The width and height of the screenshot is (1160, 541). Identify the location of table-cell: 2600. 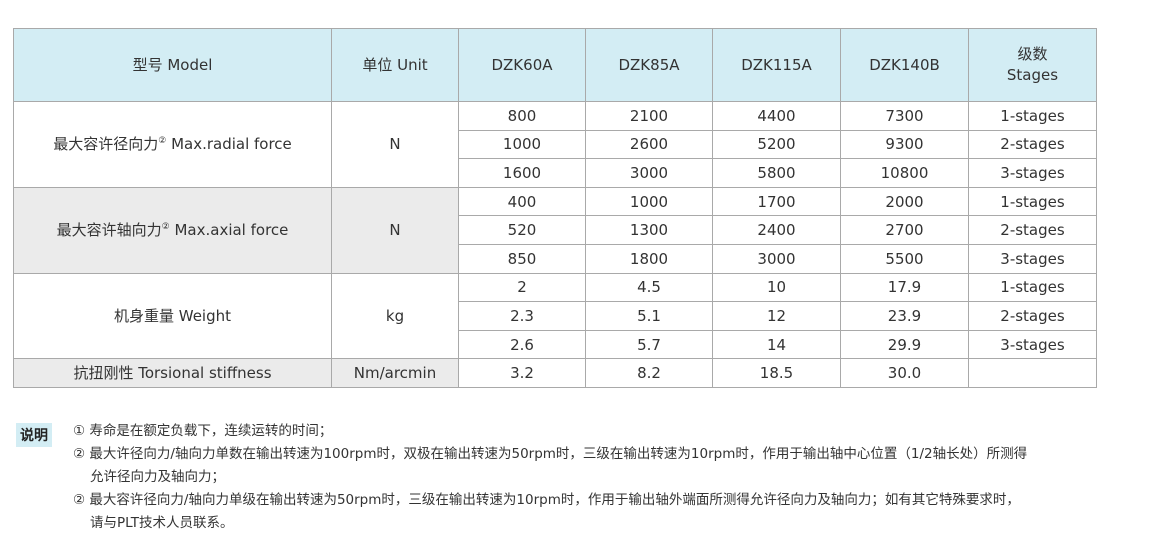
(649, 144).